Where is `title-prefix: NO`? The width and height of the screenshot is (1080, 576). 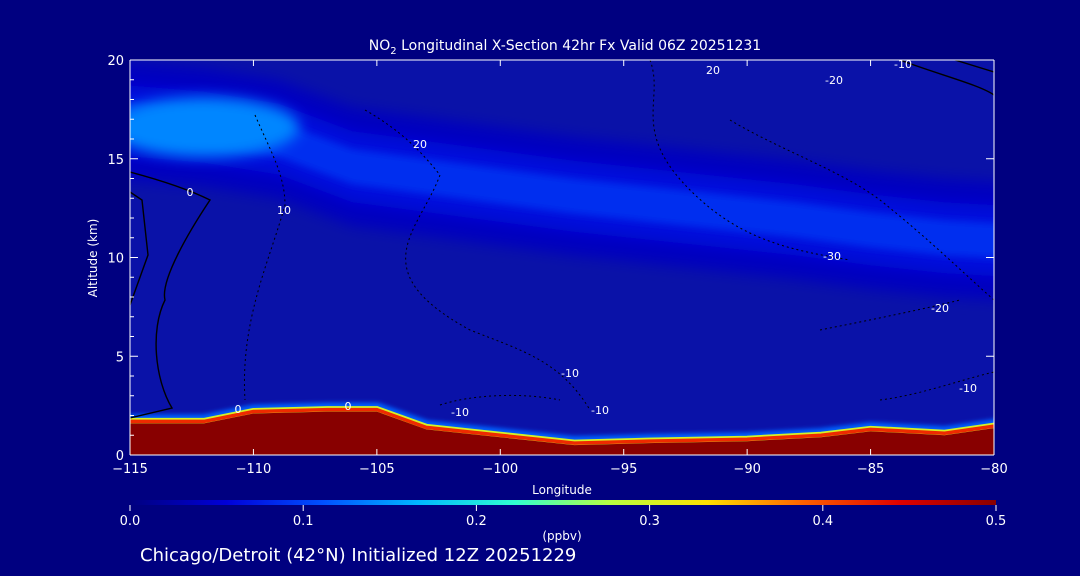 title-prefix: NO is located at coordinates (380, 46).